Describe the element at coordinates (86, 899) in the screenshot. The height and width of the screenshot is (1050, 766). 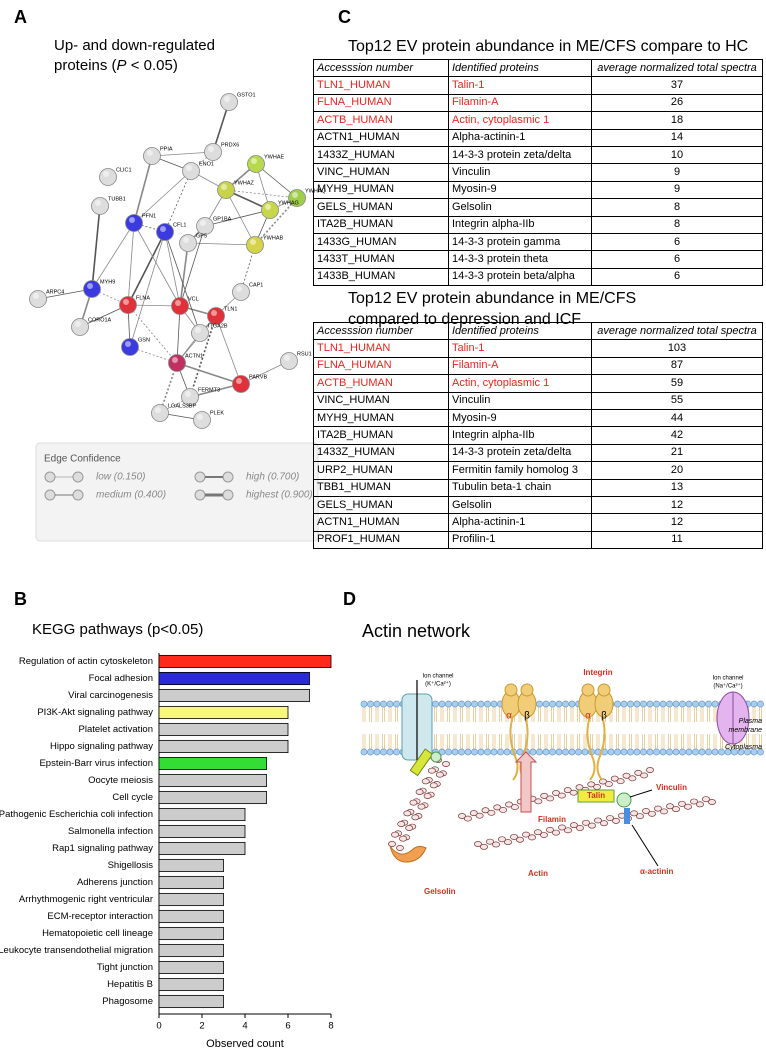
I see `y-tick-label: Arrhythmogenic right ventricular` at that location.